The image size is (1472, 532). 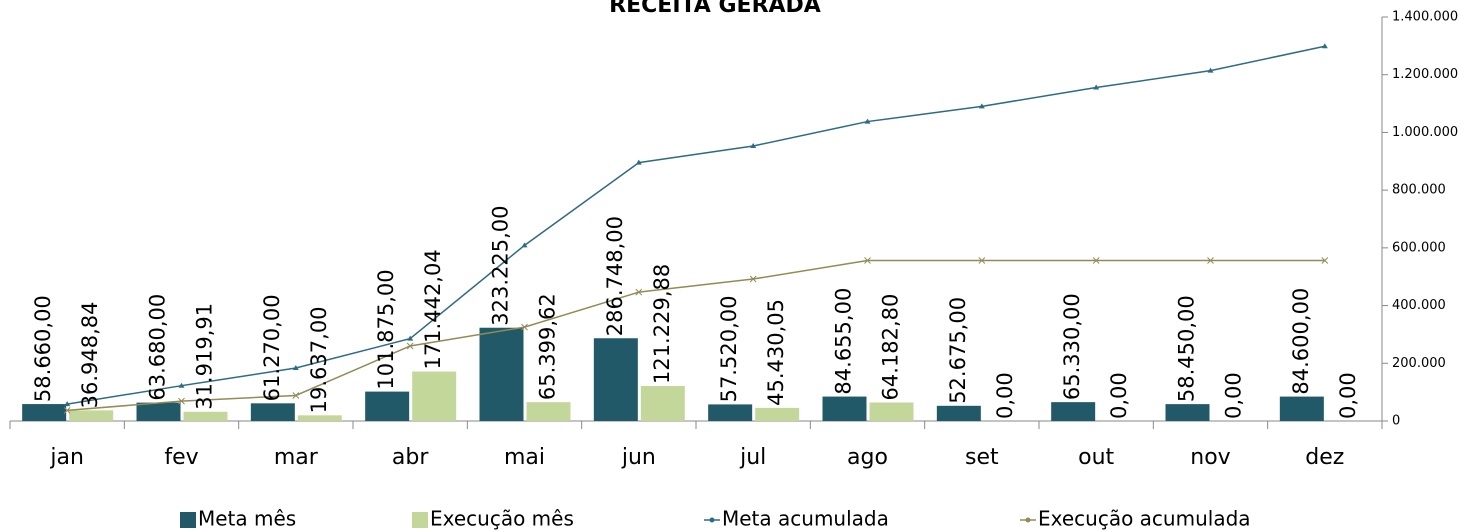 I want to click on x-tick-label: mai, so click(x=524, y=457).